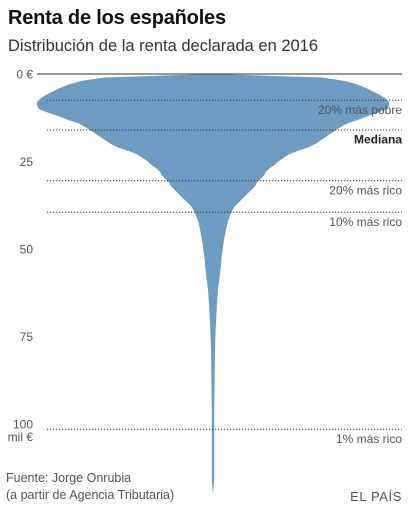 This screenshot has width=414, height=516. Describe the element at coordinates (376, 496) in the screenshot. I see `brand-logo: EL PAÍS` at that location.